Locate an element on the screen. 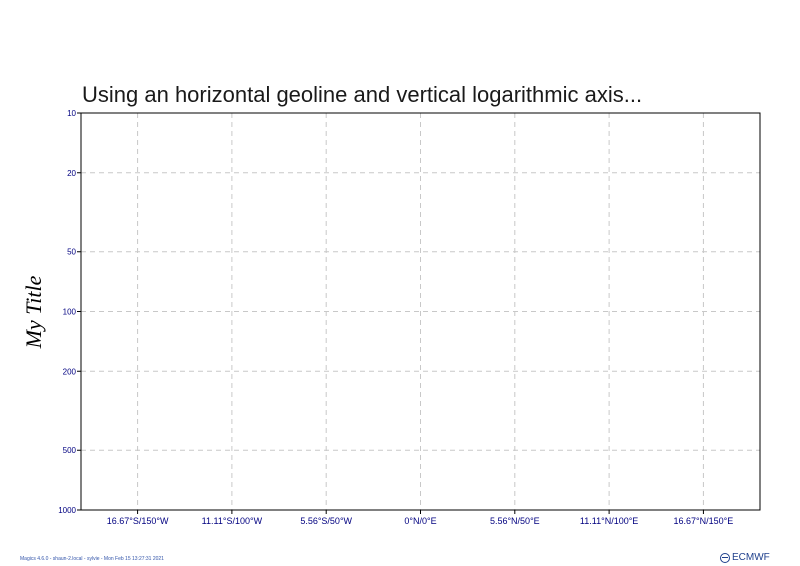 This screenshot has height=566, width=800. y-tick-label: 1000 is located at coordinates (67, 510).